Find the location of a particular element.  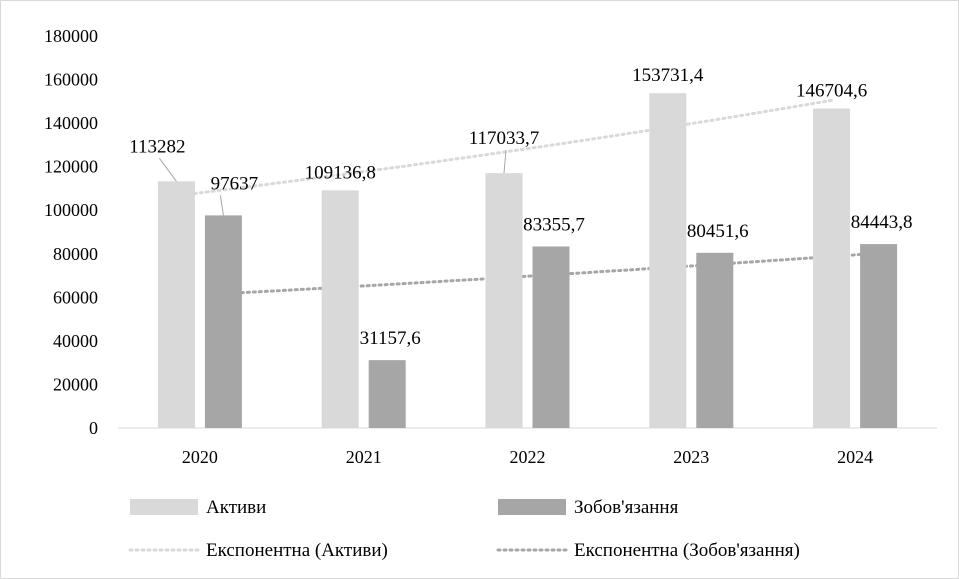

y-tick-label: 40000 is located at coordinates (75, 341).